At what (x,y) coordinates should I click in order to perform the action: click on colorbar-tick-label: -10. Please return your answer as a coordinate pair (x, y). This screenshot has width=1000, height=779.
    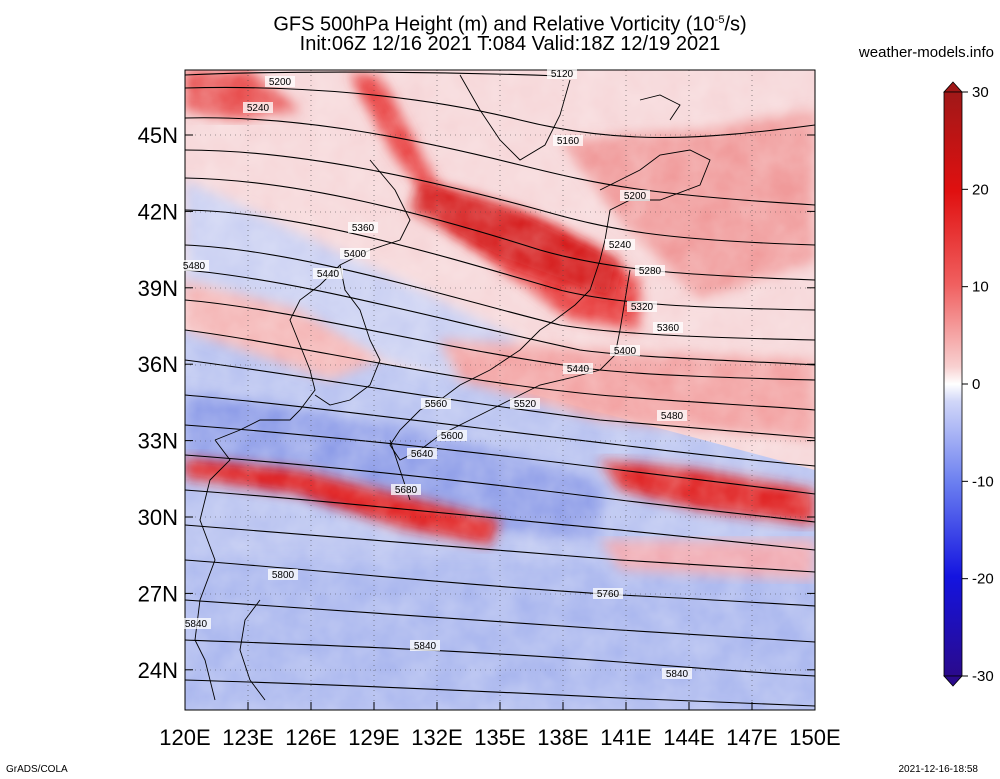
    Looking at the image, I should click on (983, 481).